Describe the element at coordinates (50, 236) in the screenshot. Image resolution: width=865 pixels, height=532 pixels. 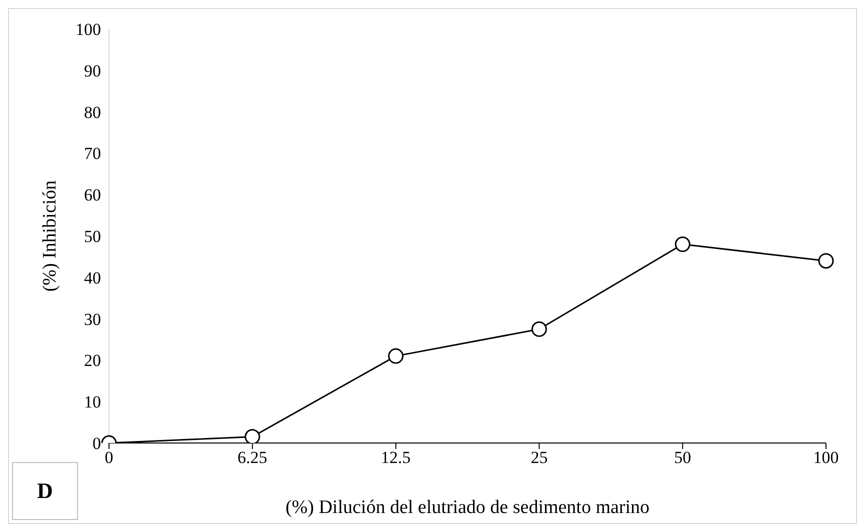
I see `y-axis-title: (%) Inhibición` at that location.